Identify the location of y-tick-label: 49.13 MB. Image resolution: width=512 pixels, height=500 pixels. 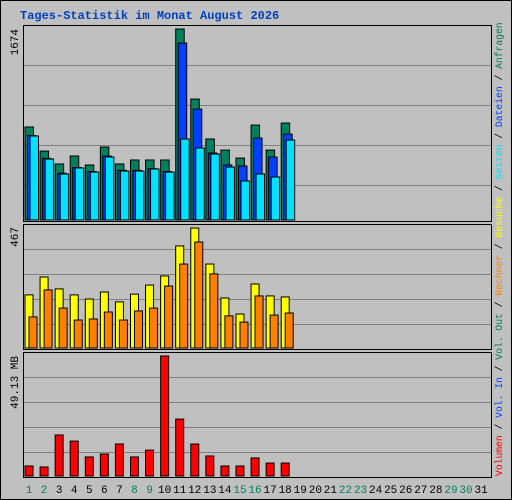
(16, 382).